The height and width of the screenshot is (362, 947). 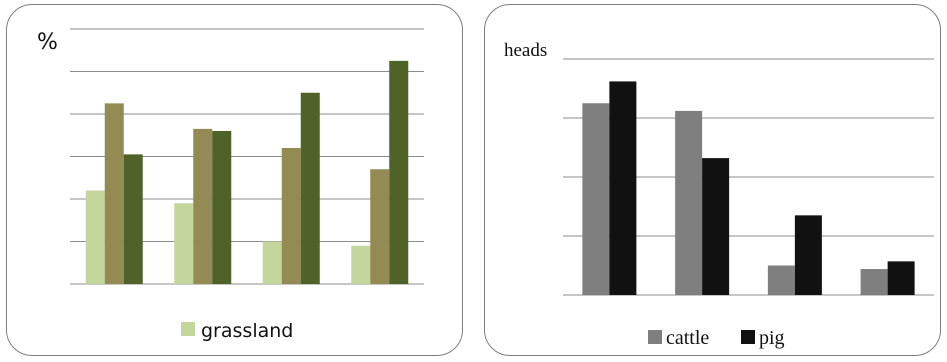 I want to click on legend-label-grassland: grassland, so click(x=247, y=331).